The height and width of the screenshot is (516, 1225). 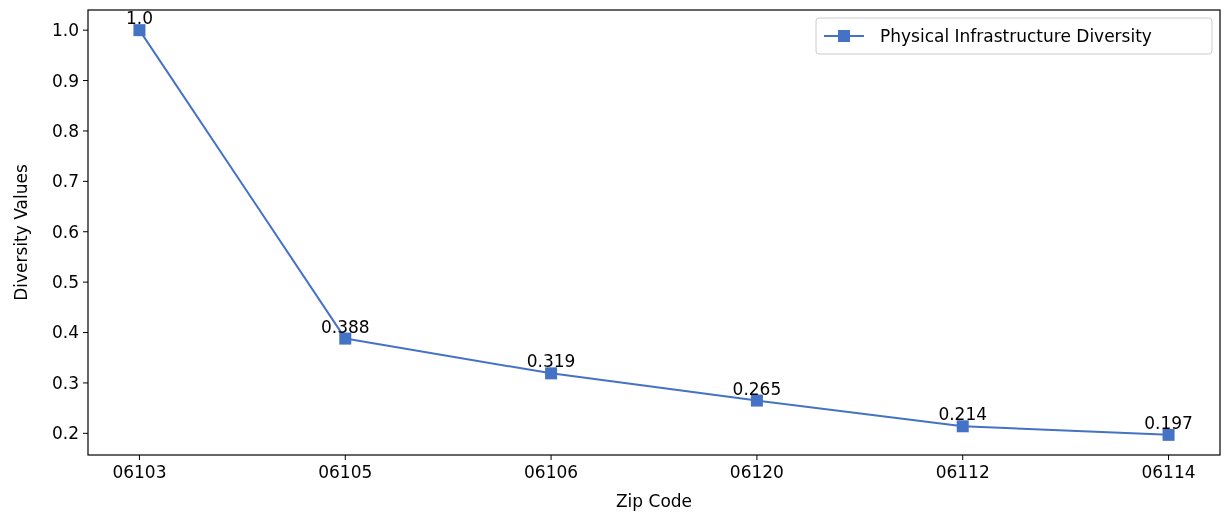 I want to click on x-axis-title: Zip Code, so click(x=654, y=501).